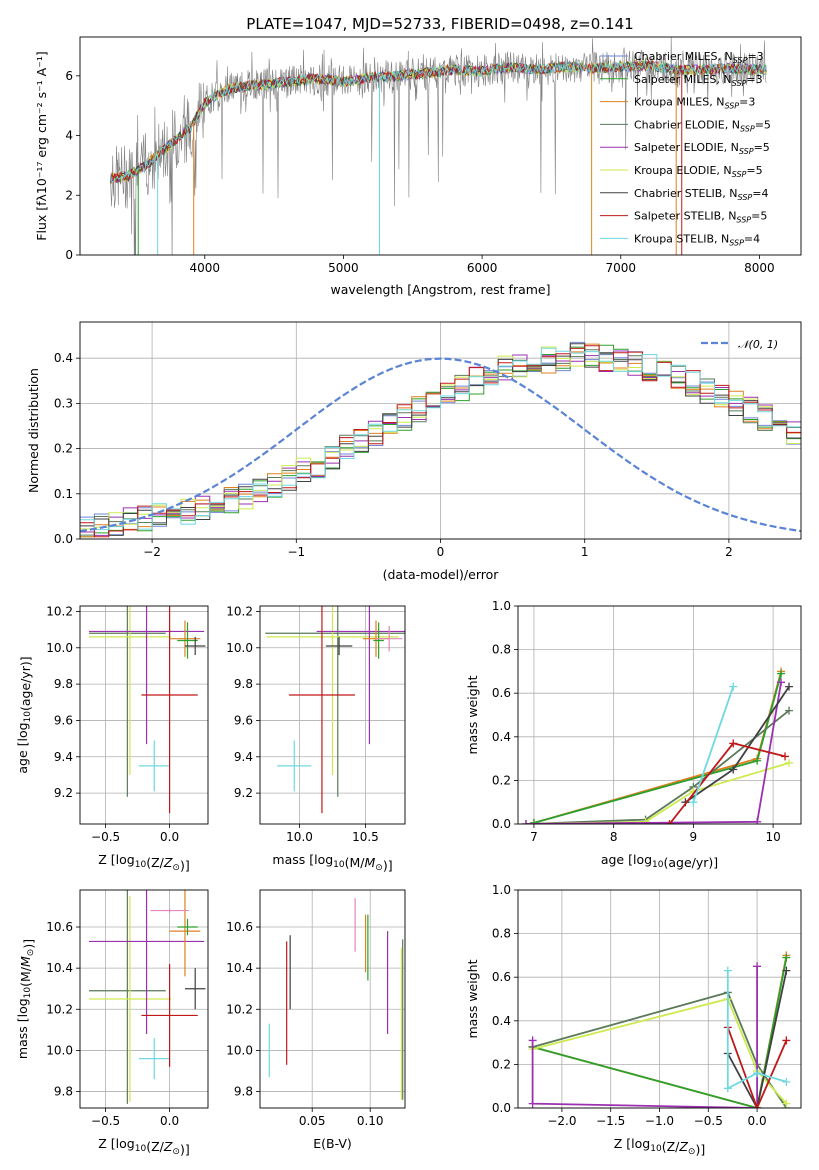 The width and height of the screenshot is (819, 1170). What do you see at coordinates (501, 977) in the screenshot?
I see `y-tick-label: 0.6` at bounding box center [501, 977].